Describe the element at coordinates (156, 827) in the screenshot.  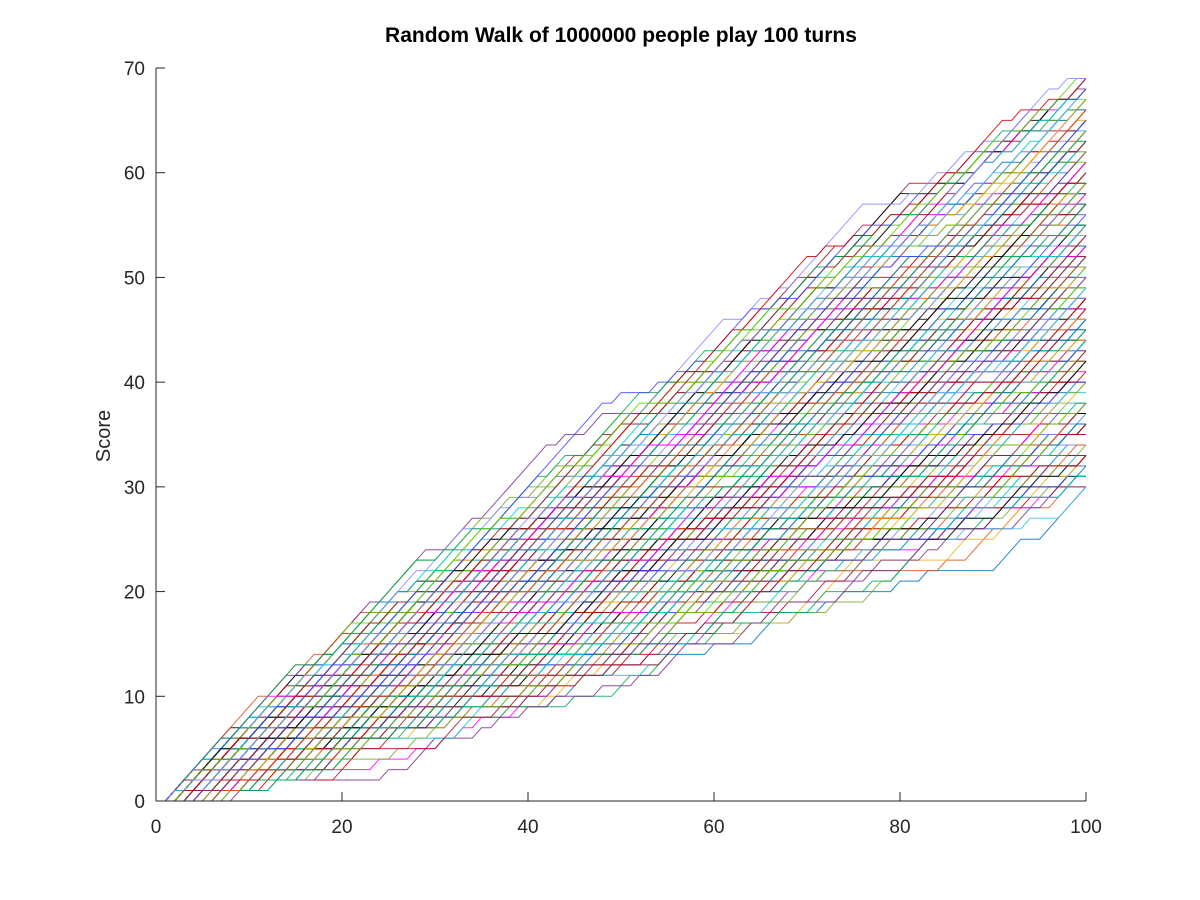
I see `x-tick-label: 0` at that location.